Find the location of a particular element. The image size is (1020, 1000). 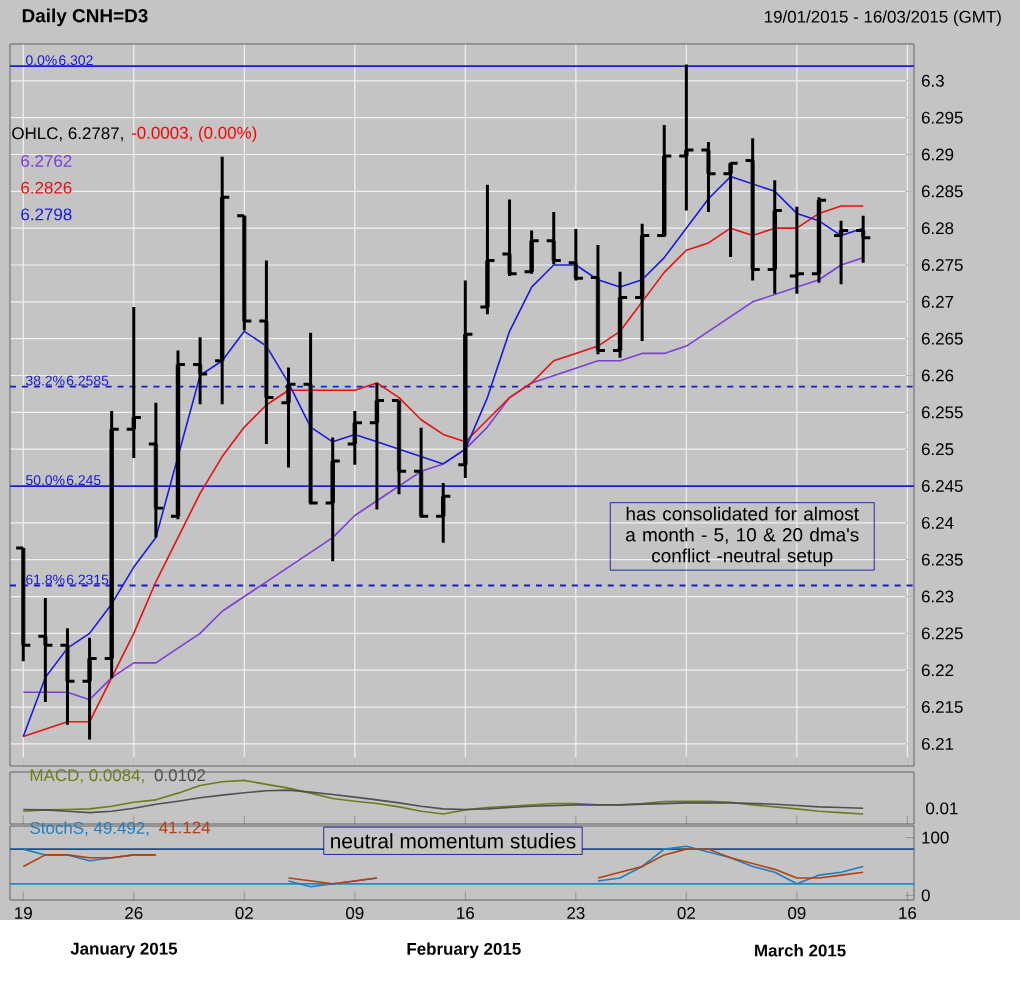

y-tick-label: 6.23 is located at coordinates (937, 596).